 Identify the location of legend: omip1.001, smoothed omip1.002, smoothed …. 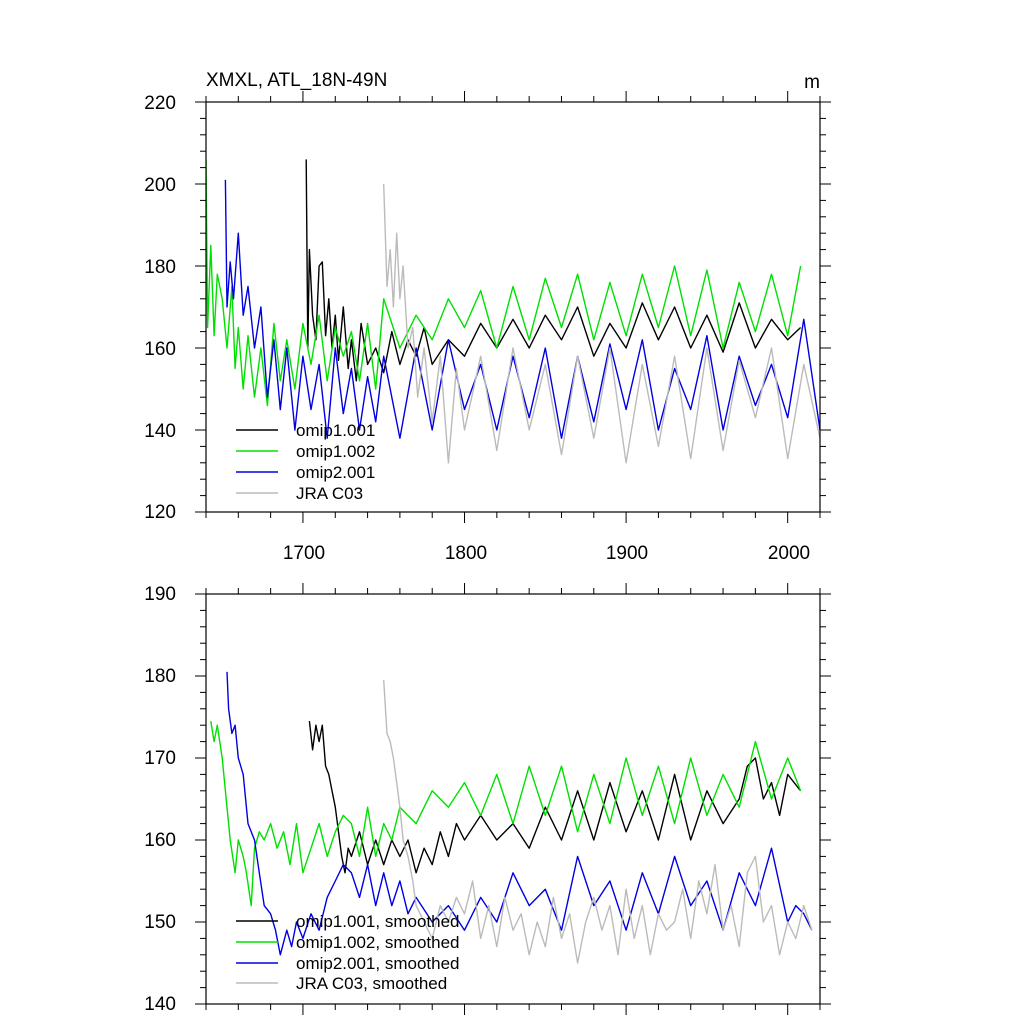
(348, 952).